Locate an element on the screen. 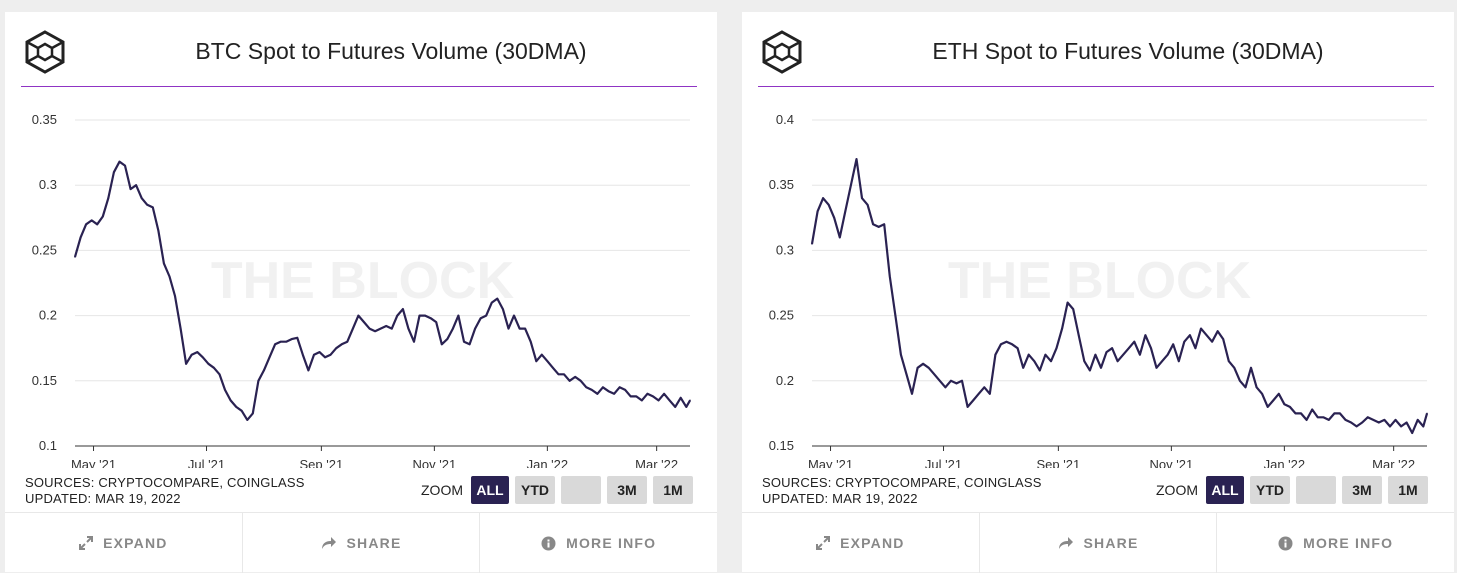 The height and width of the screenshot is (573, 1457). chart-title: BTC Spot to Futures Volume (30DMA) is located at coordinates (391, 51).